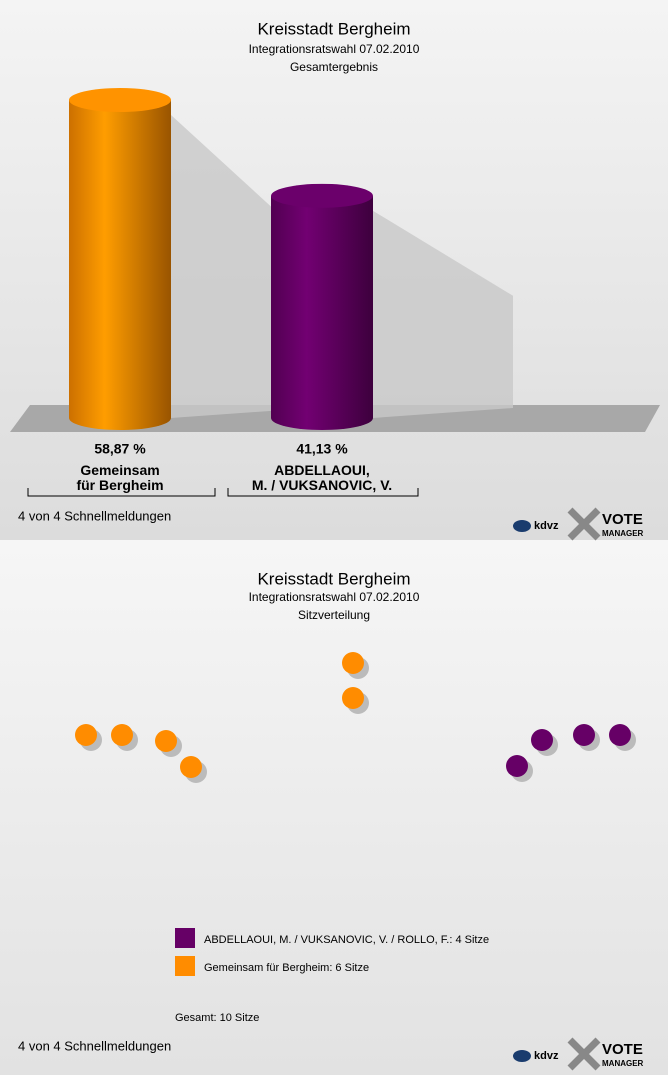 This screenshot has height=1075, width=668. Describe the element at coordinates (120, 477) in the screenshot. I see `x-tick-label: Gemeinsam für Bergheim` at that location.